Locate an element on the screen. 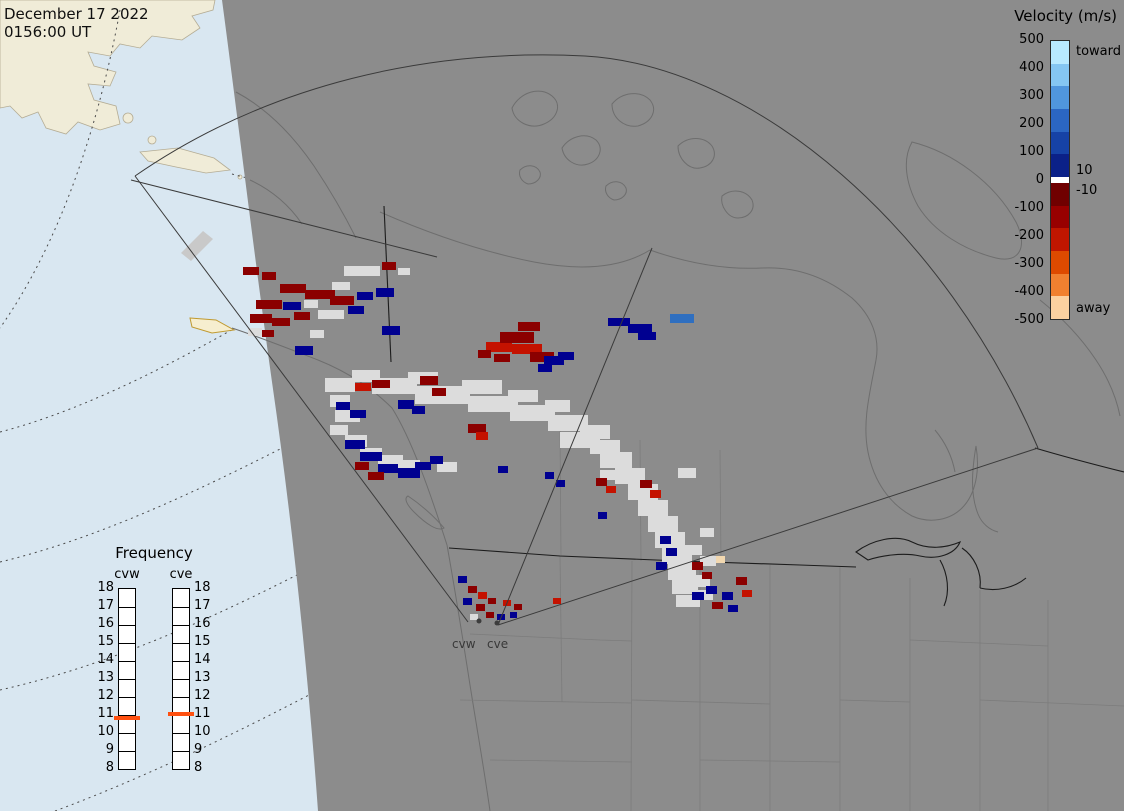  away-label: away is located at coordinates (1093, 308).